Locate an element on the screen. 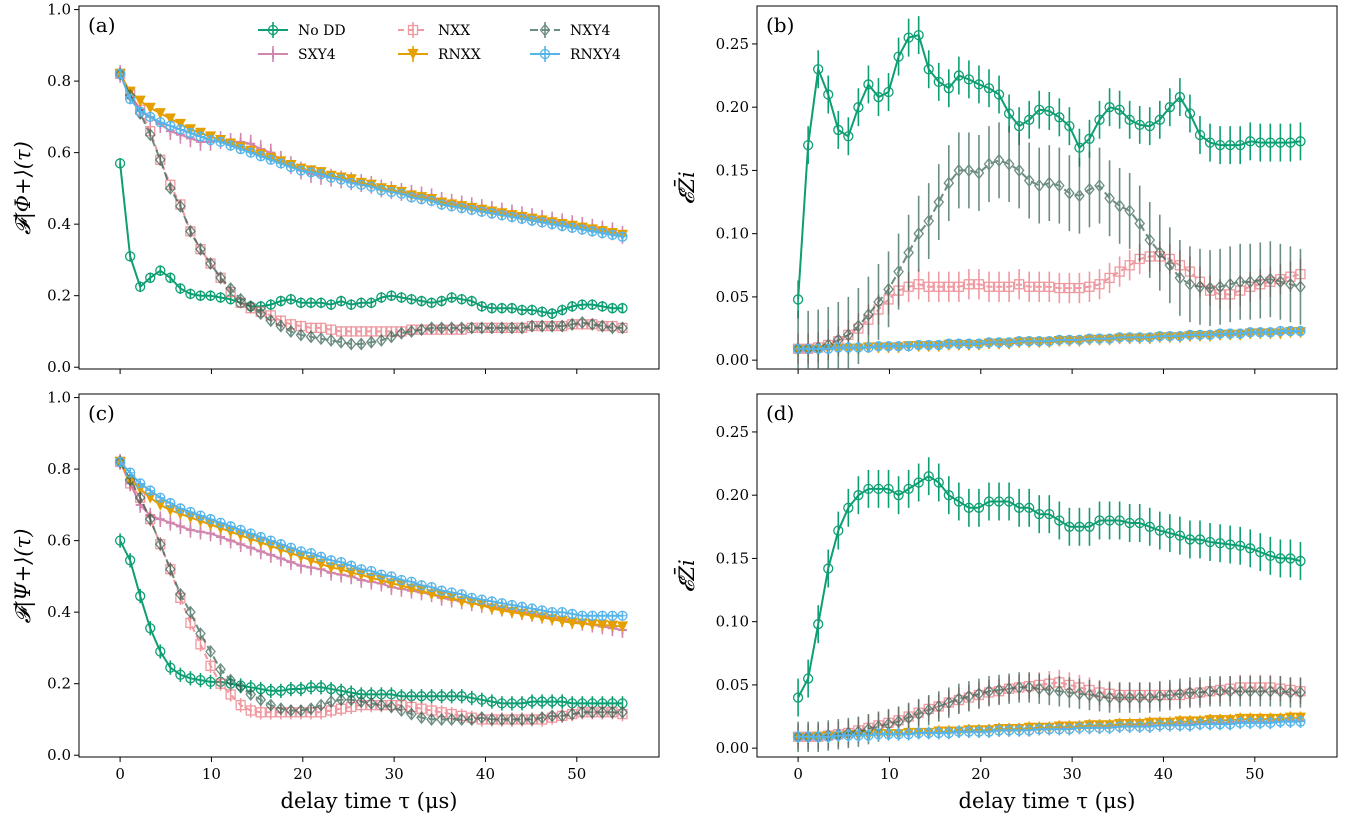 This screenshot has width=1345, height=818. y-tick-label: 0.15 is located at coordinates (732, 558).